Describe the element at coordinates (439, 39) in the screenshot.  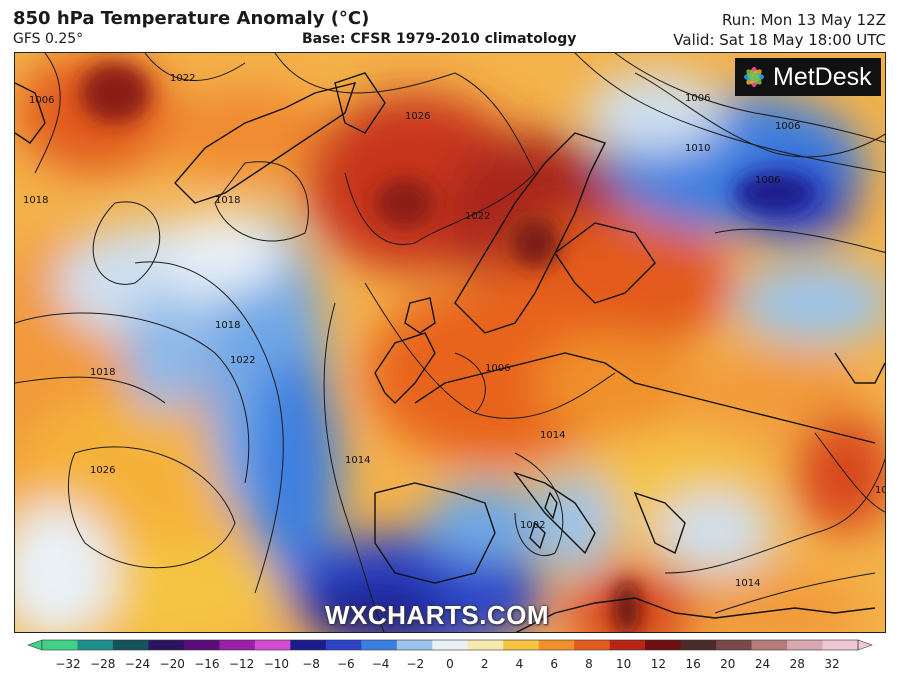
I see `climatology-base-label: Base: CFSR 1979-2010 climatology` at that location.